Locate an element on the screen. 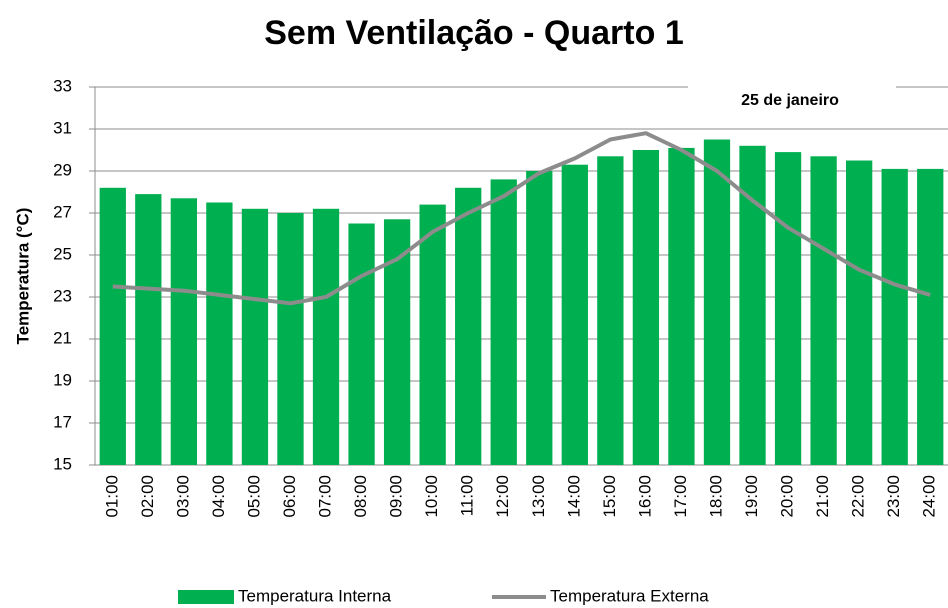 This screenshot has height=608, width=948. annotation-box is located at coordinates (792, 101).